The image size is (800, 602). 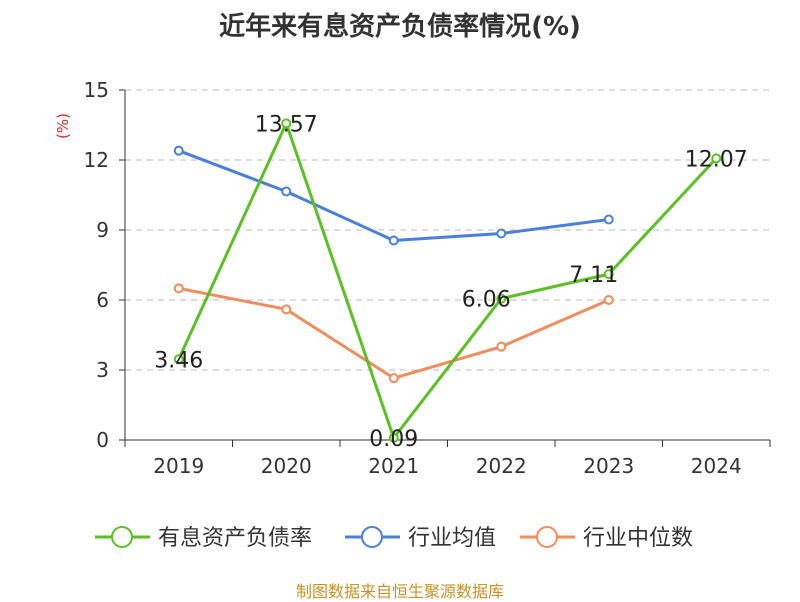 I want to click on y-tick-label: 6, so click(x=102, y=300).